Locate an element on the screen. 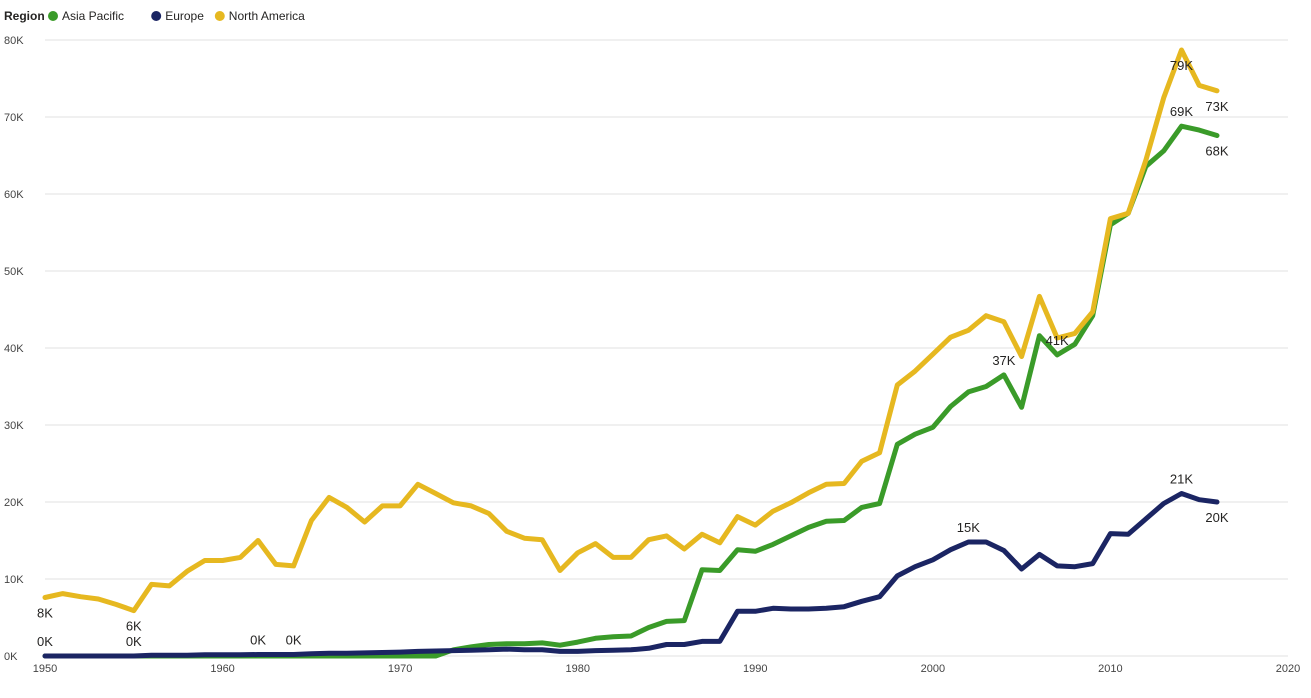  legend-label-north-america: North America is located at coordinates (267, 16).